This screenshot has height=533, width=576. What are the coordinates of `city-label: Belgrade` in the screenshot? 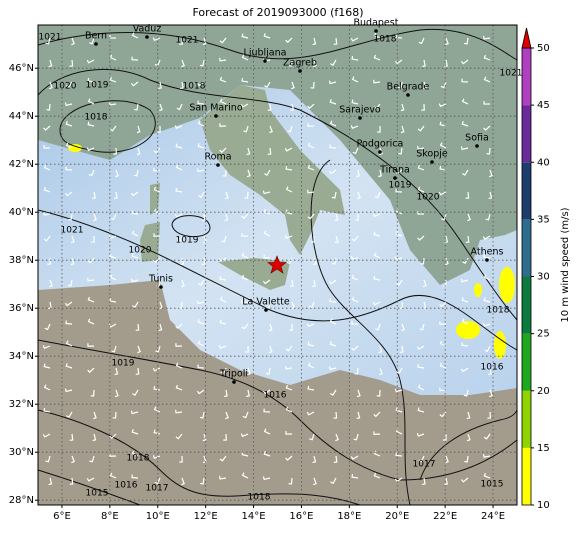 It's located at (408, 87).